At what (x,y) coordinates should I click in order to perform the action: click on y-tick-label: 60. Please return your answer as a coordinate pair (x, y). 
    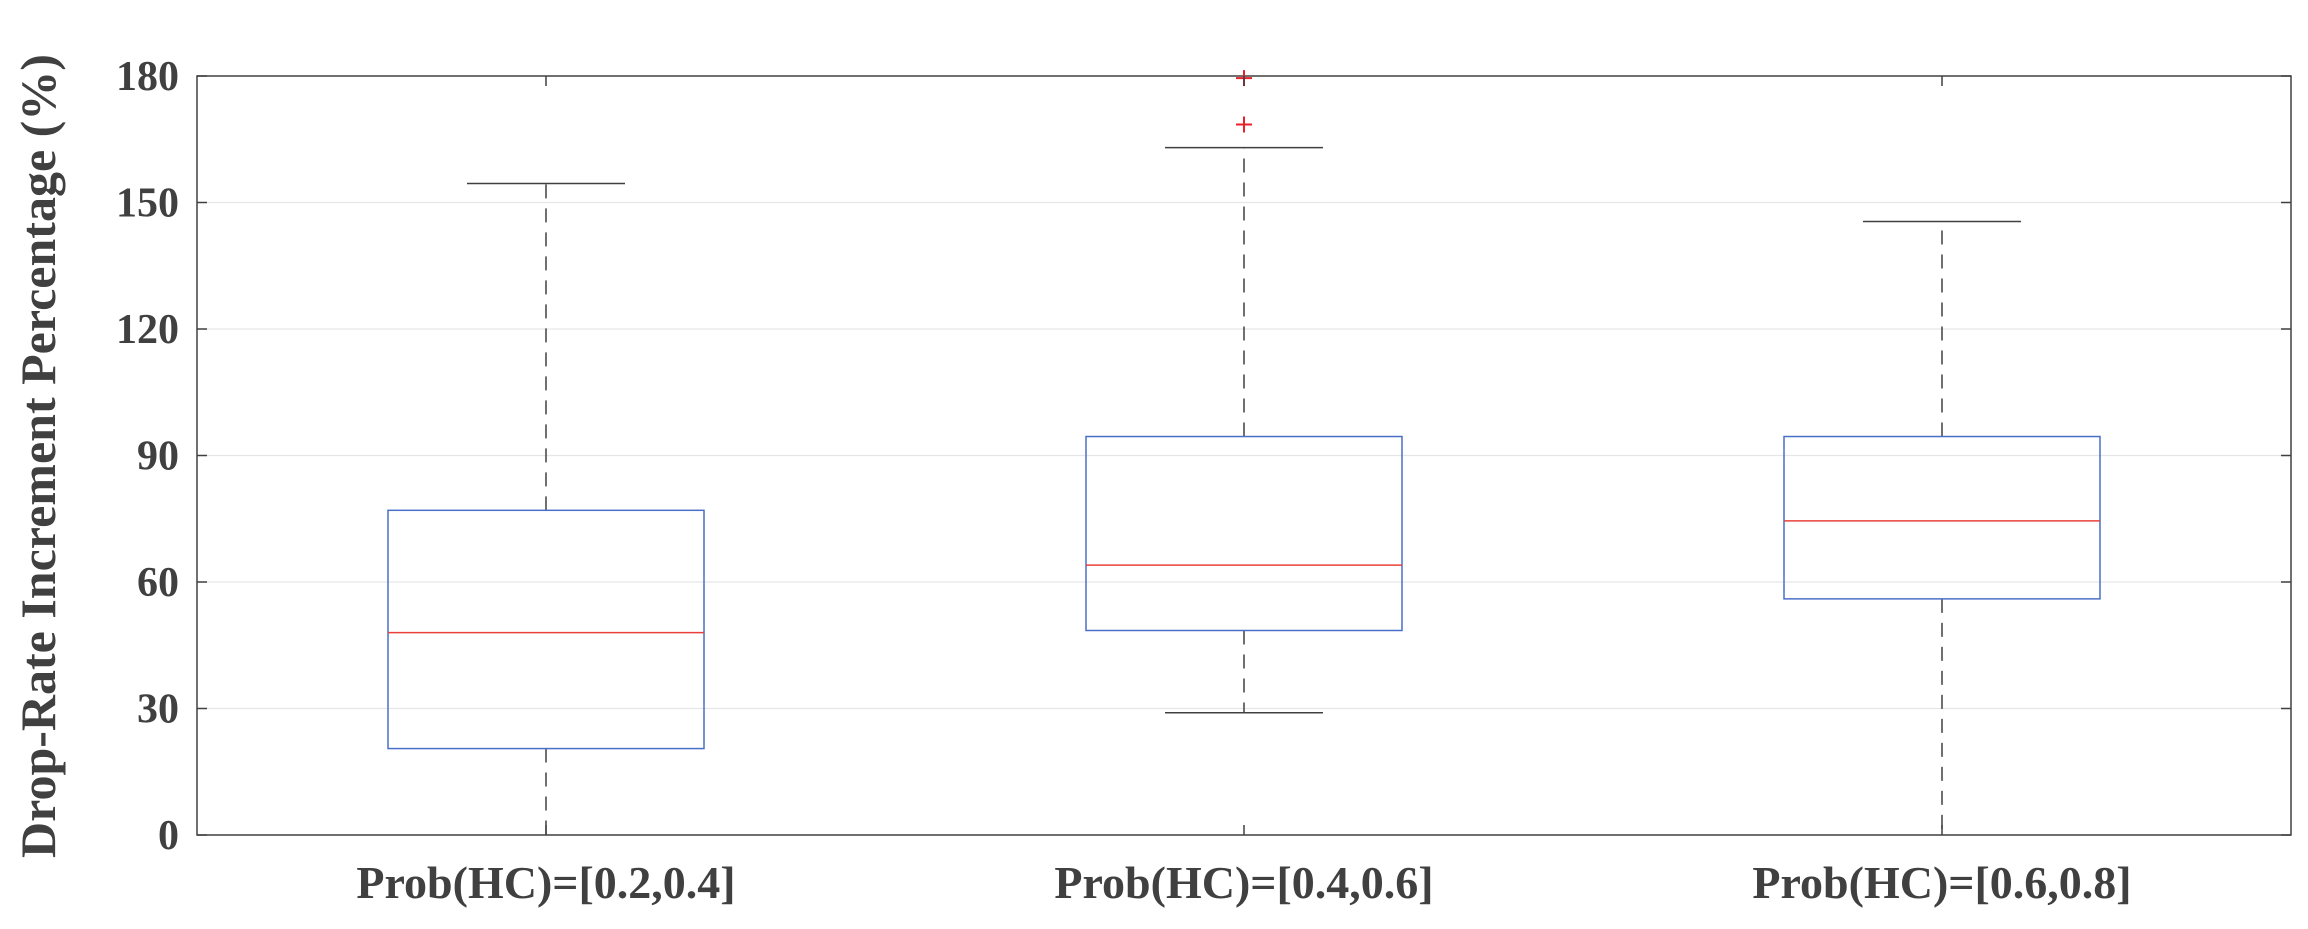
    Looking at the image, I should click on (158, 583).